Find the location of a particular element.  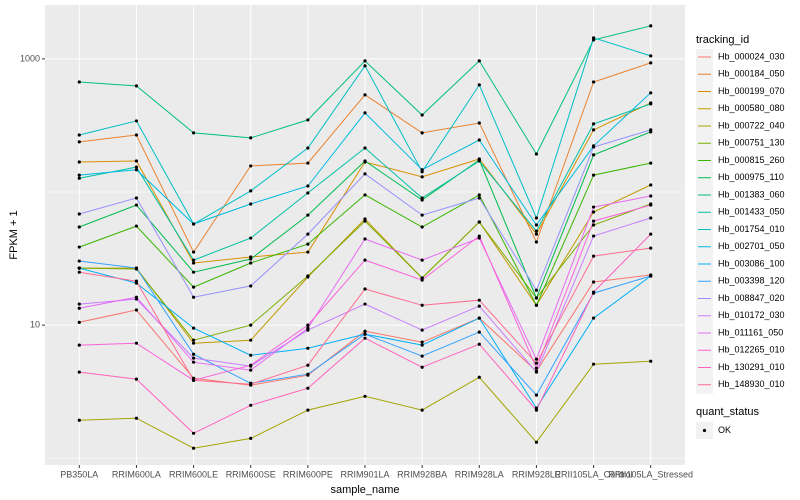

legend-label: Hb_001754_010 is located at coordinates (751, 229).